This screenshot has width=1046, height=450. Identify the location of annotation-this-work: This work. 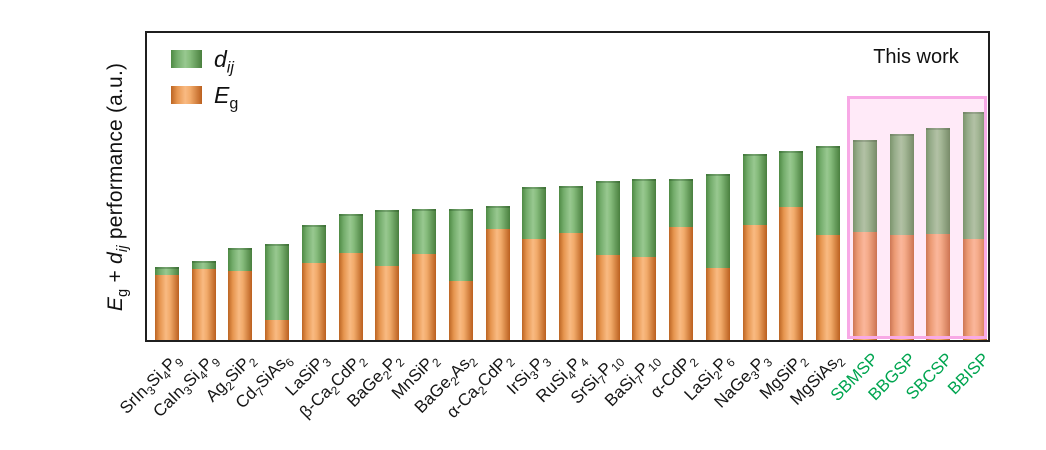
(916, 57).